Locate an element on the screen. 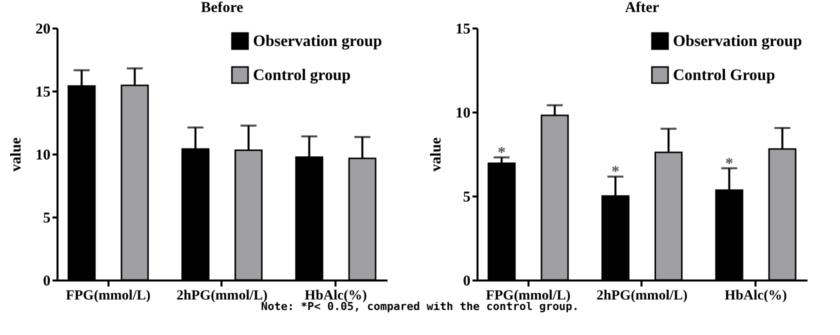  chart-title: After is located at coordinates (642, 8).